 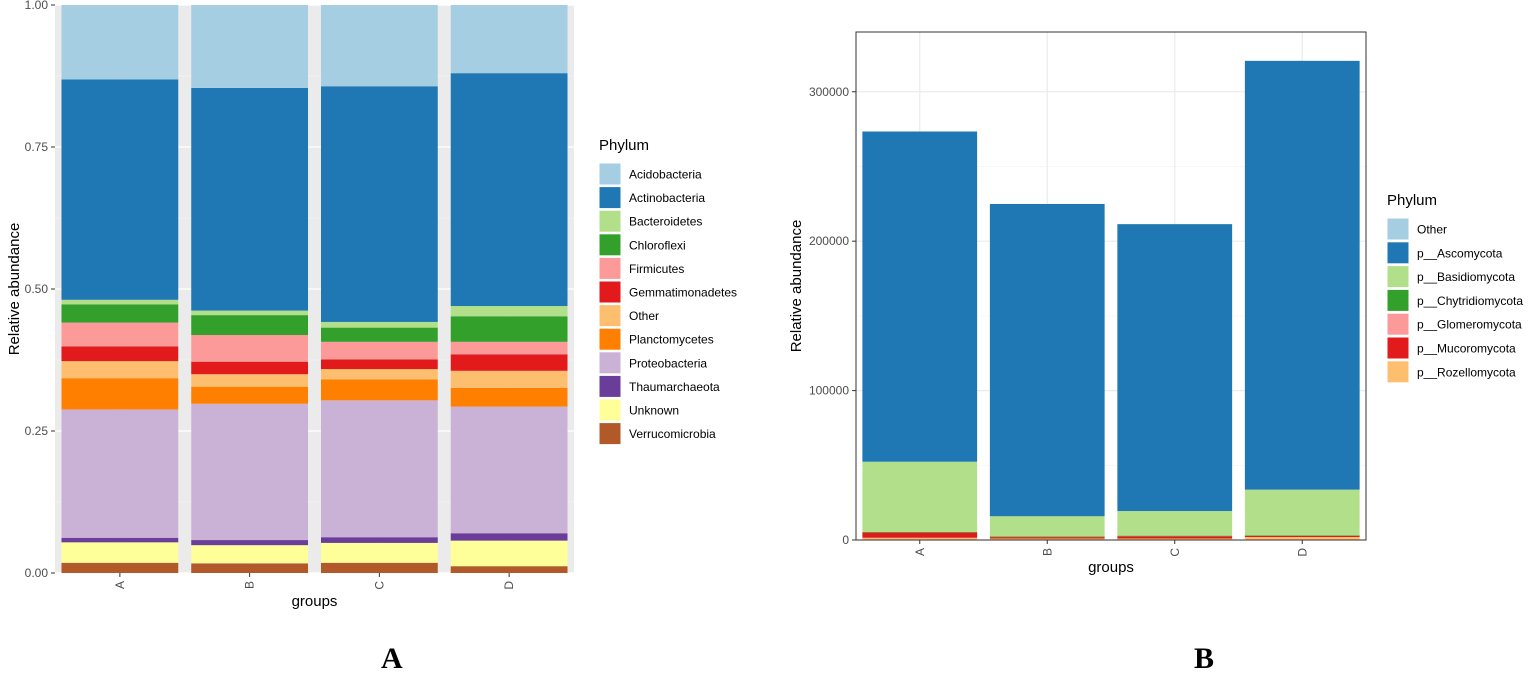 What do you see at coordinates (1398, 277) in the screenshot?
I see `chart-b-legend-key-p-basidiomycota` at bounding box center [1398, 277].